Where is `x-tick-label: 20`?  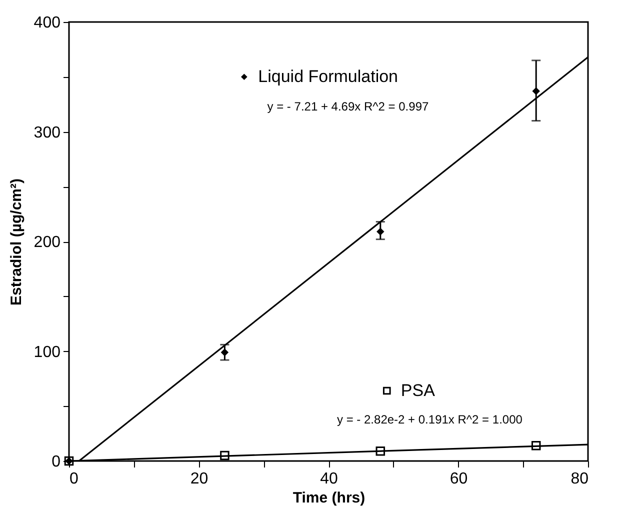
x-tick-label: 20 is located at coordinates (199, 479).